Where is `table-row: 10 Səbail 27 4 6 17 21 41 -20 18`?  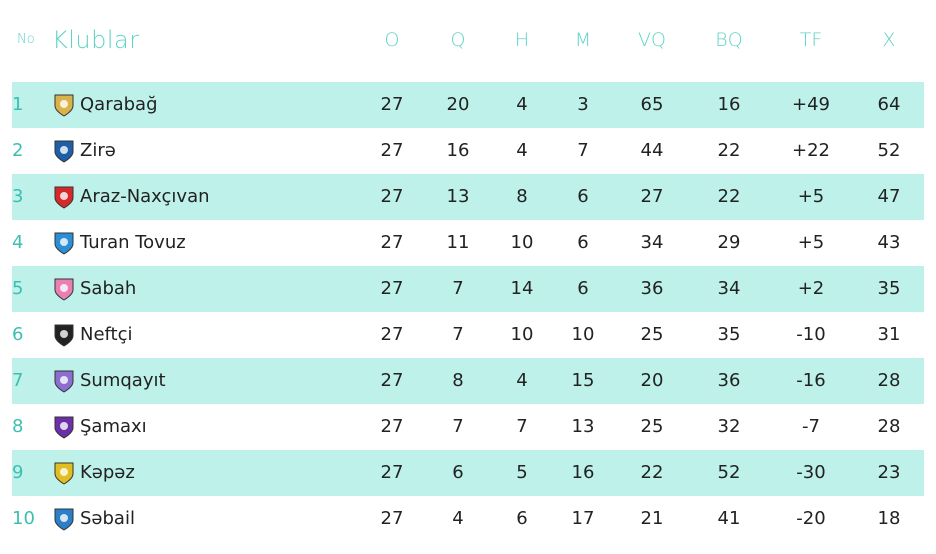
table-row: 10 Səbail 27 4 6 17 21 41 -20 18 is located at coordinates (468, 519).